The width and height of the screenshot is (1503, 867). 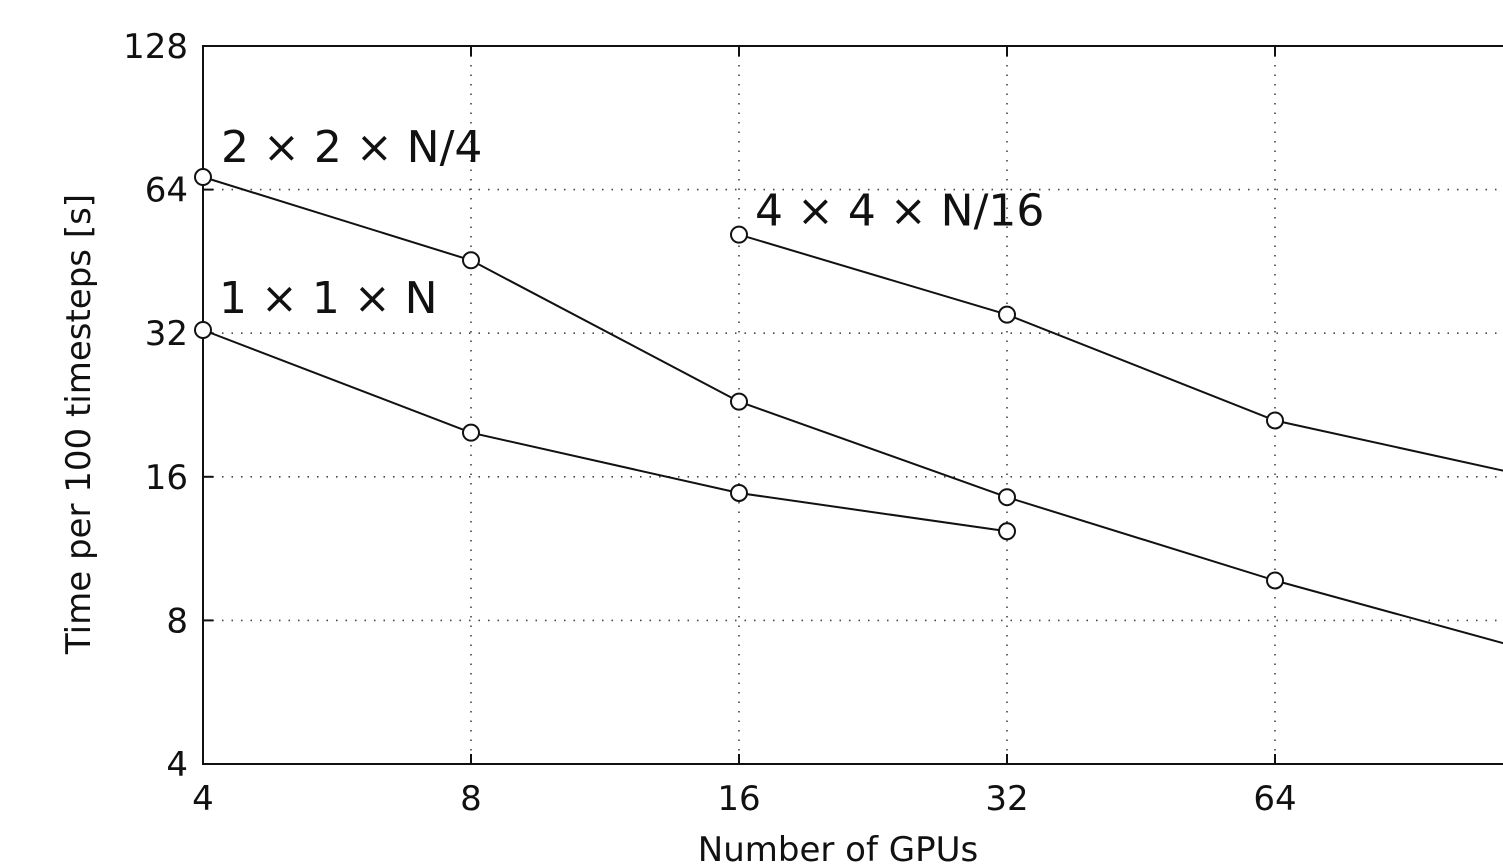 I want to click on series-label: 2 × 2 × N/4, so click(x=351, y=147).